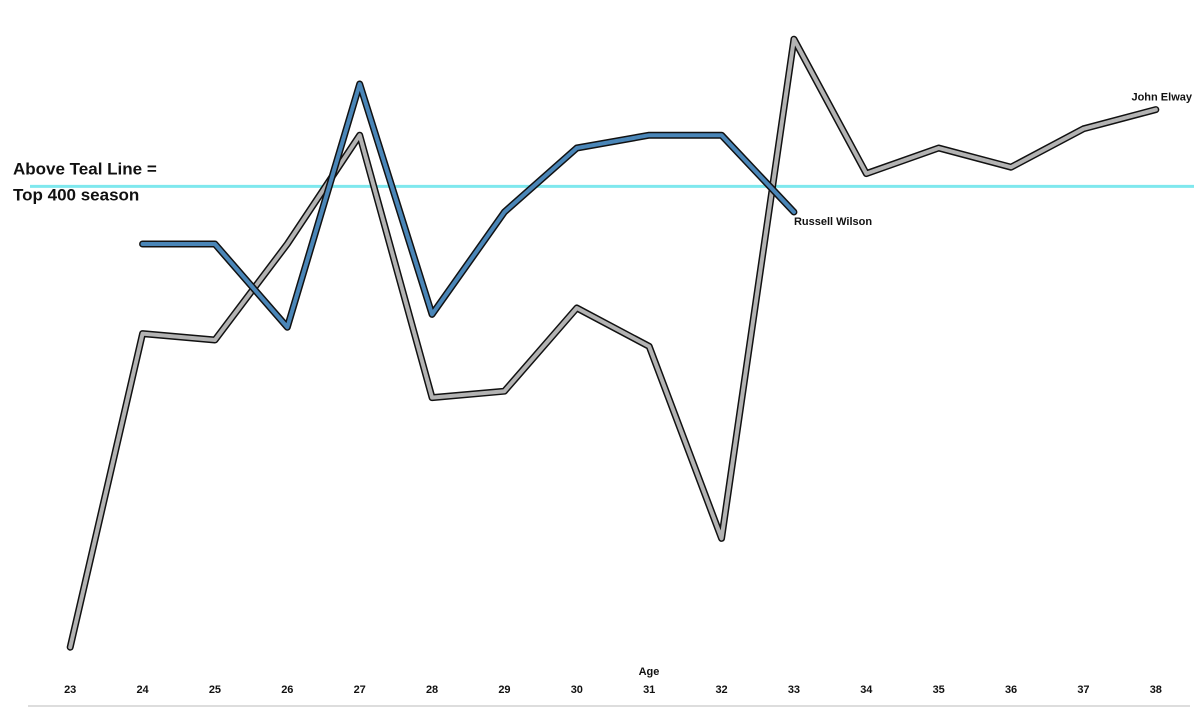  I want to click on x-tick-label: 32, so click(721, 690).